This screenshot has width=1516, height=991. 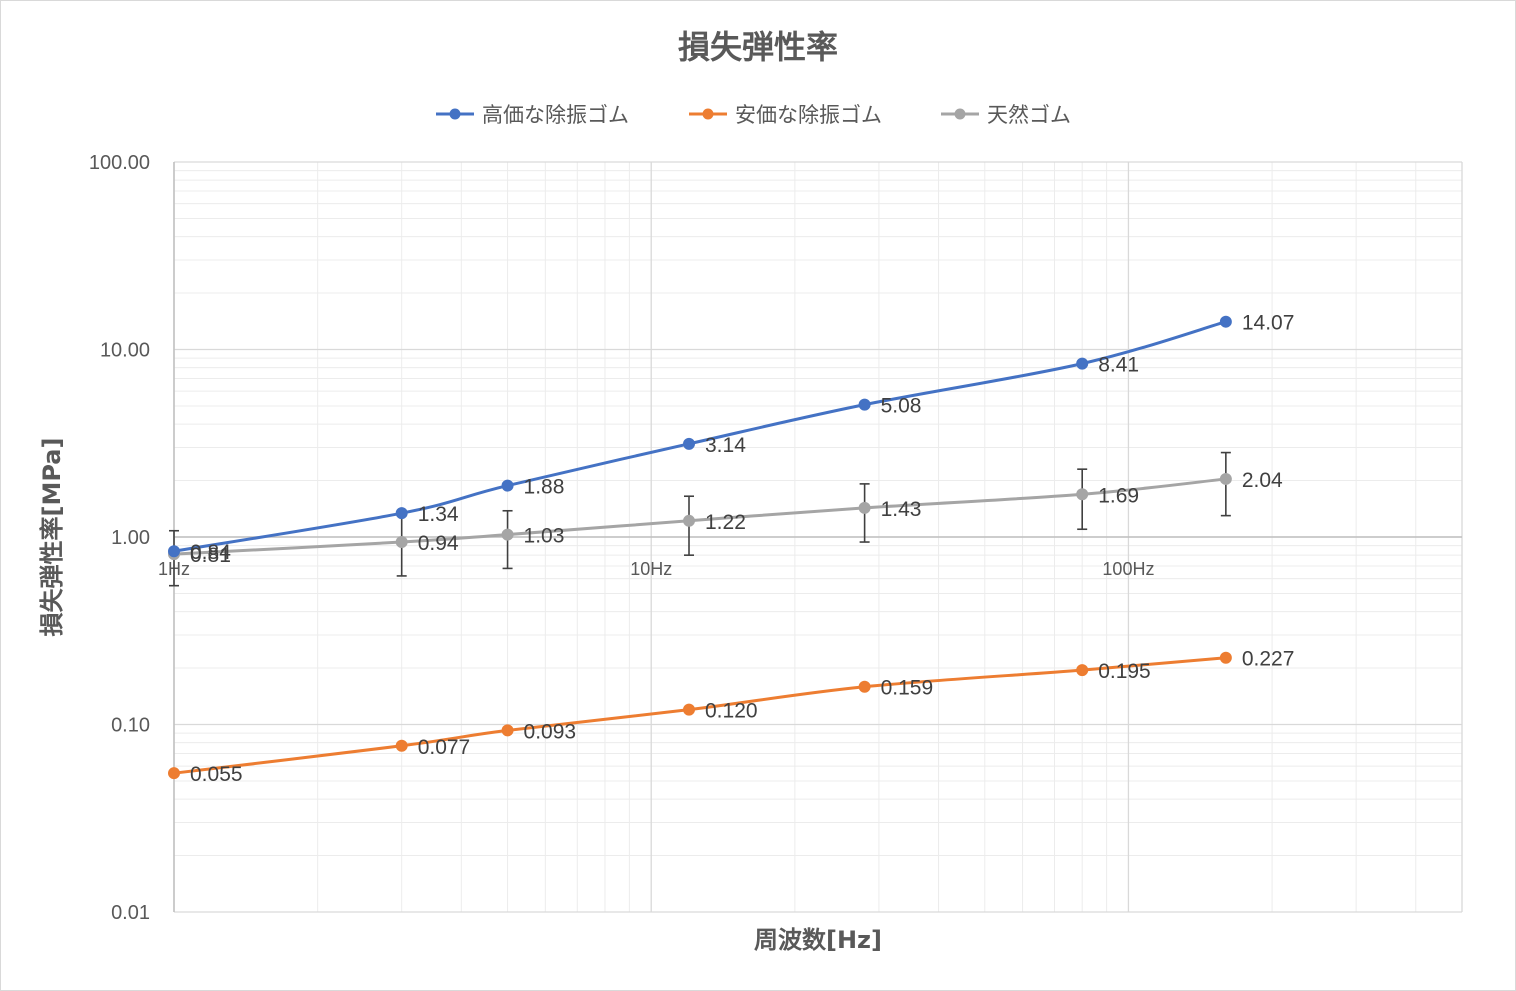 I want to click on data-label: 5.08, so click(x=901, y=406).